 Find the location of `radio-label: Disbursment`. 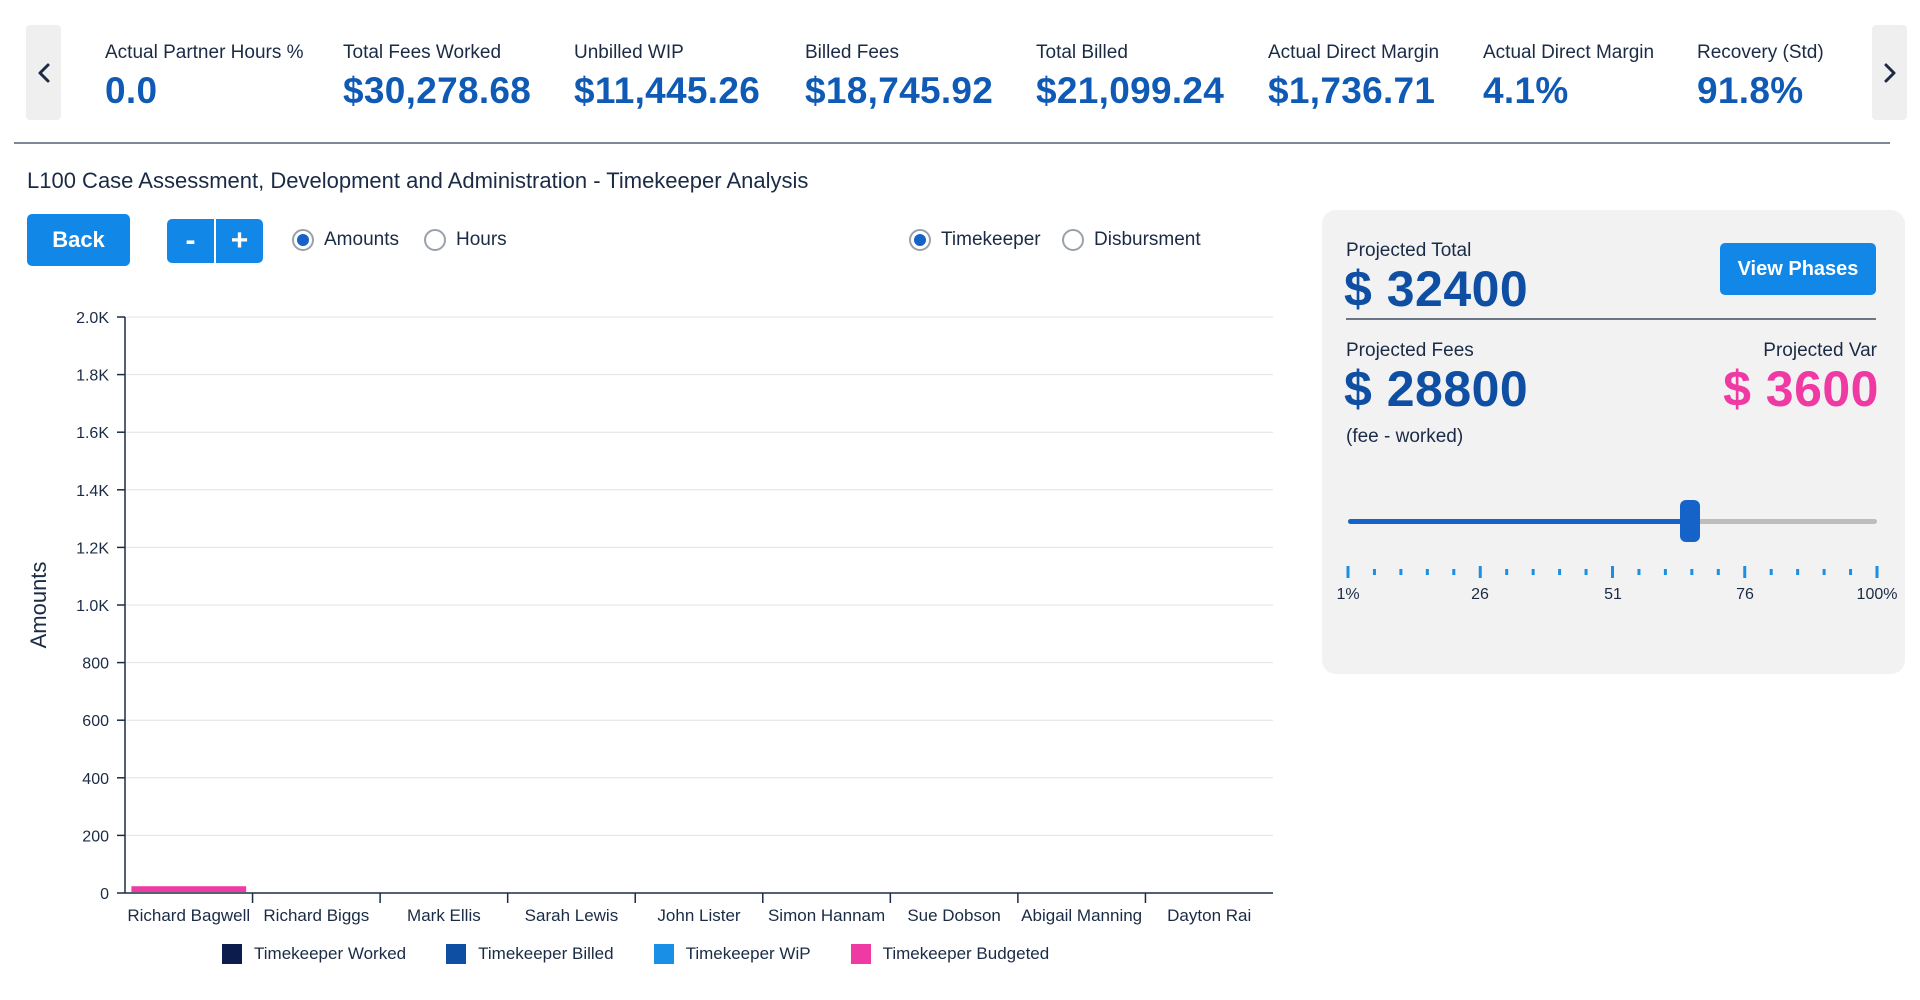

radio-label: Disbursment is located at coordinates (1147, 239).